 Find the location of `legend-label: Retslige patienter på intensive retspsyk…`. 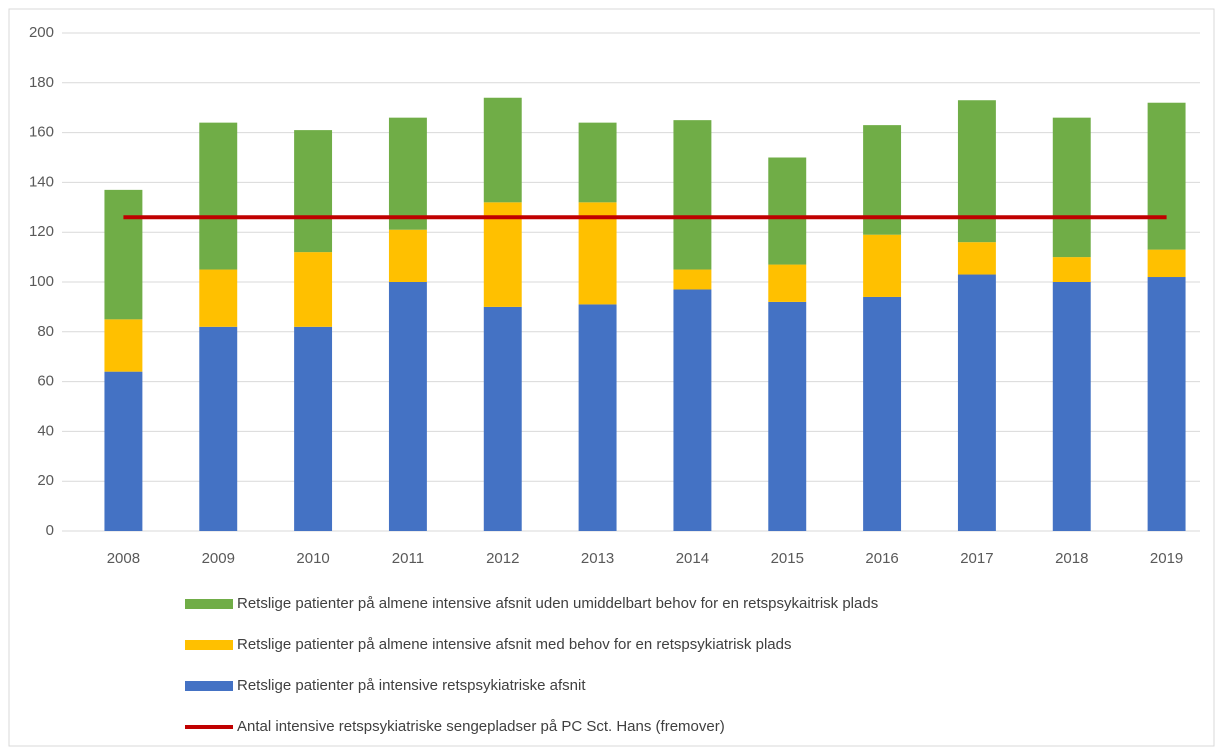

legend-label: Retslige patienter på intensive retspsyk… is located at coordinates (411, 685).